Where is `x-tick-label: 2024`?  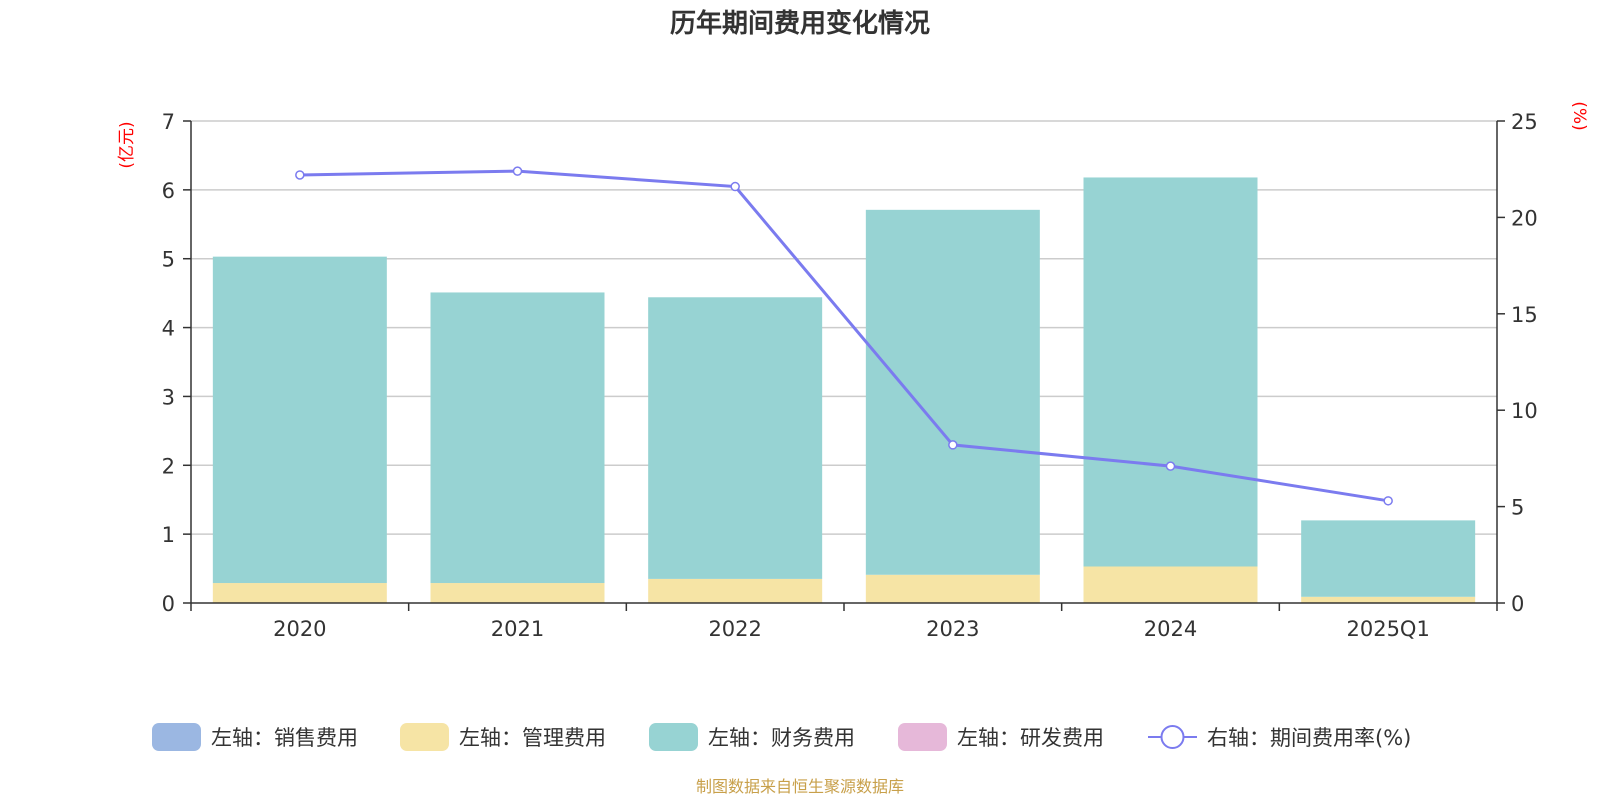
x-tick-label: 2024 is located at coordinates (1170, 629).